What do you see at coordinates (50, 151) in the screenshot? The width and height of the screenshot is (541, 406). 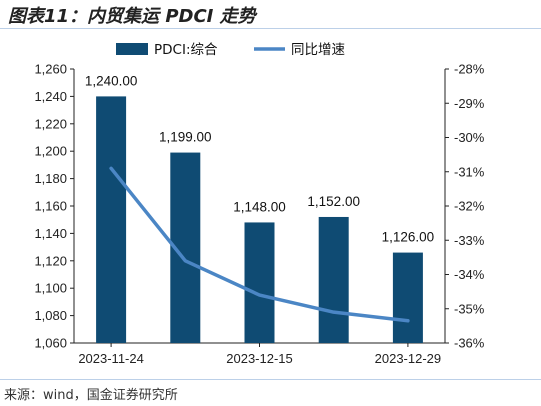 I see `left-tick-label: 1,200` at bounding box center [50, 151].